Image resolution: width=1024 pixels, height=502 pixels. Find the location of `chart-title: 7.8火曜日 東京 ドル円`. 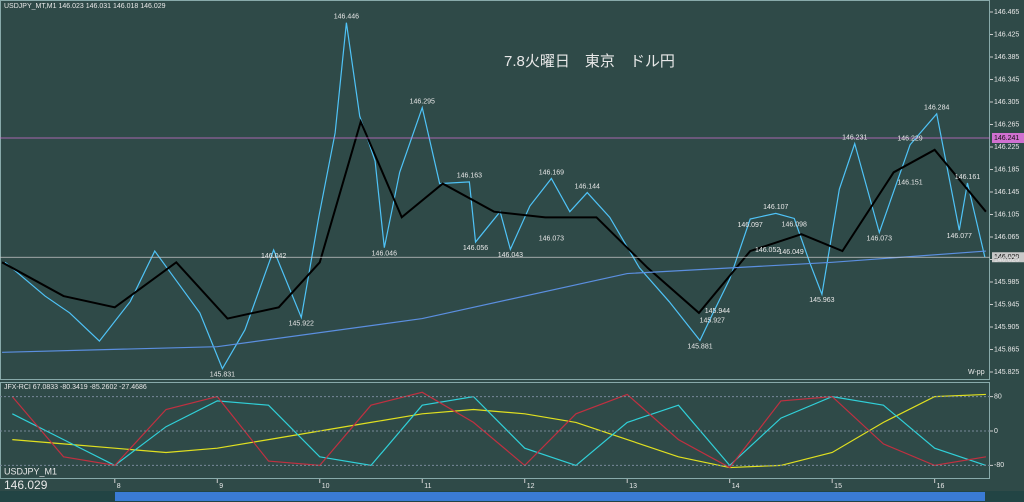

chart-title: 7.8火曜日 東京 ドル円 is located at coordinates (589, 61).